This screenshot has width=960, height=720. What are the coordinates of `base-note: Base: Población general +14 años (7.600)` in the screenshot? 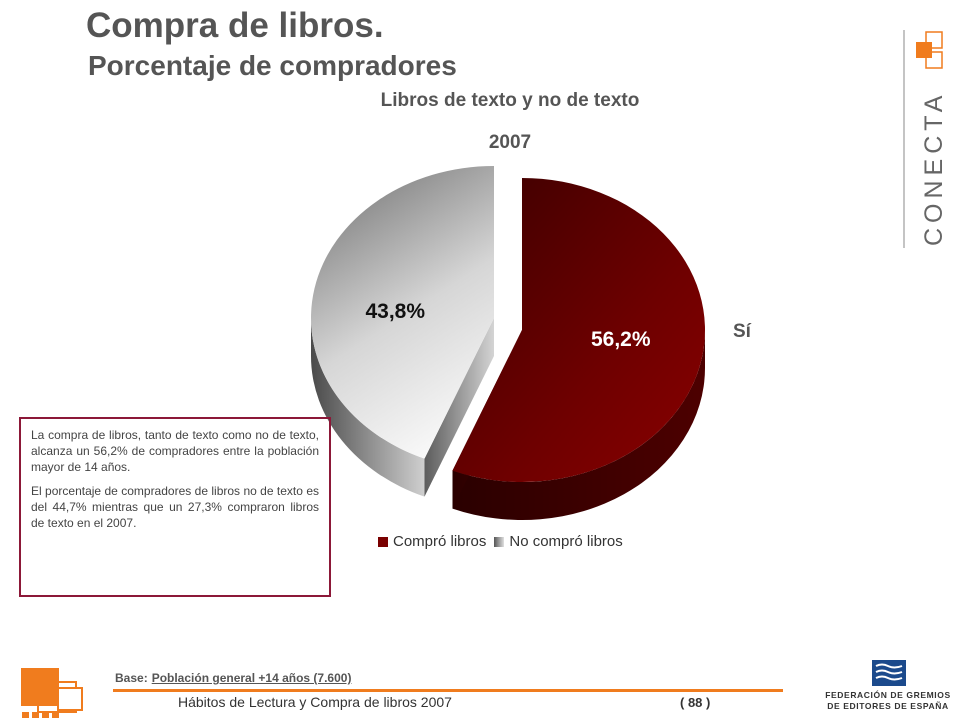 It's located at (233, 678).